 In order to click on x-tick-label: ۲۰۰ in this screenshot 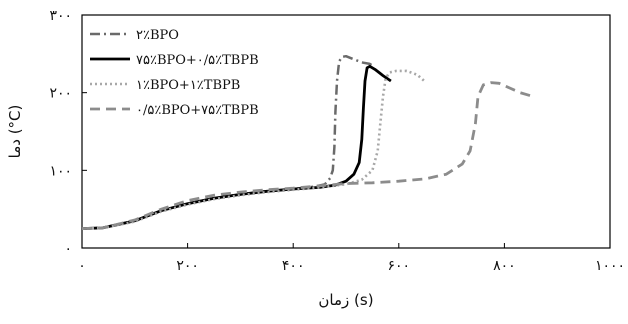, I will do `click(187, 266)`.